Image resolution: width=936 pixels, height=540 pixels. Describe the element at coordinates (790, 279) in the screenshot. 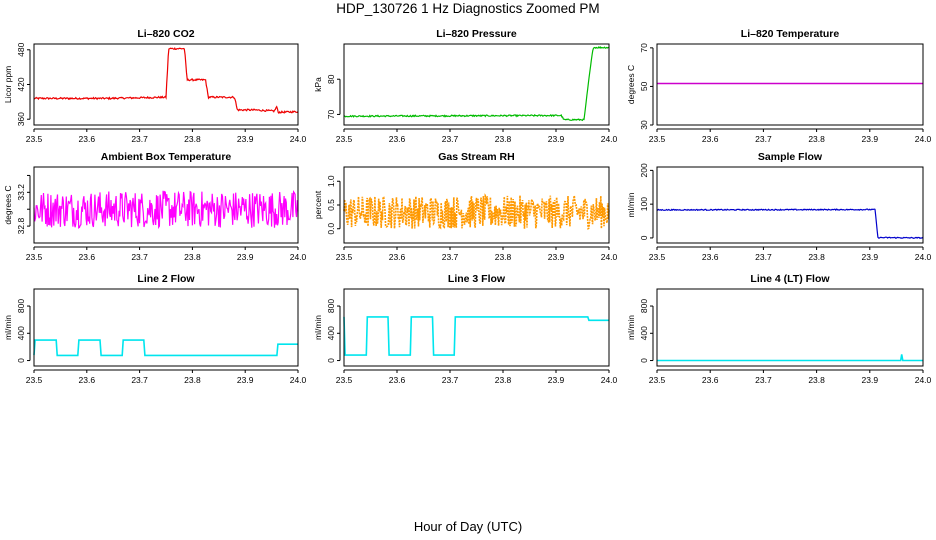

I see `panel-title: Line 4 (LT) Flow` at that location.